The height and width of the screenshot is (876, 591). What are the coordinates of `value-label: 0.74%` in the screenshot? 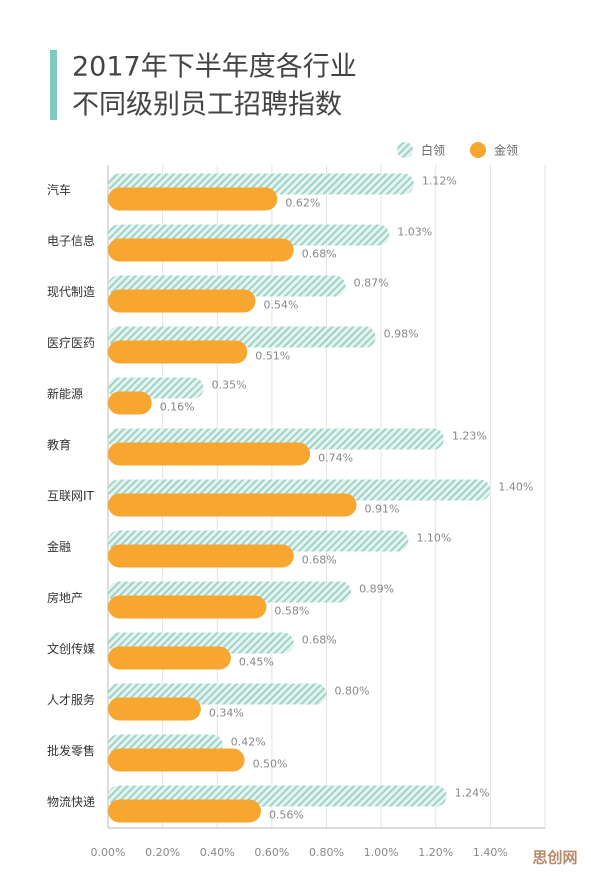 It's located at (335, 458).